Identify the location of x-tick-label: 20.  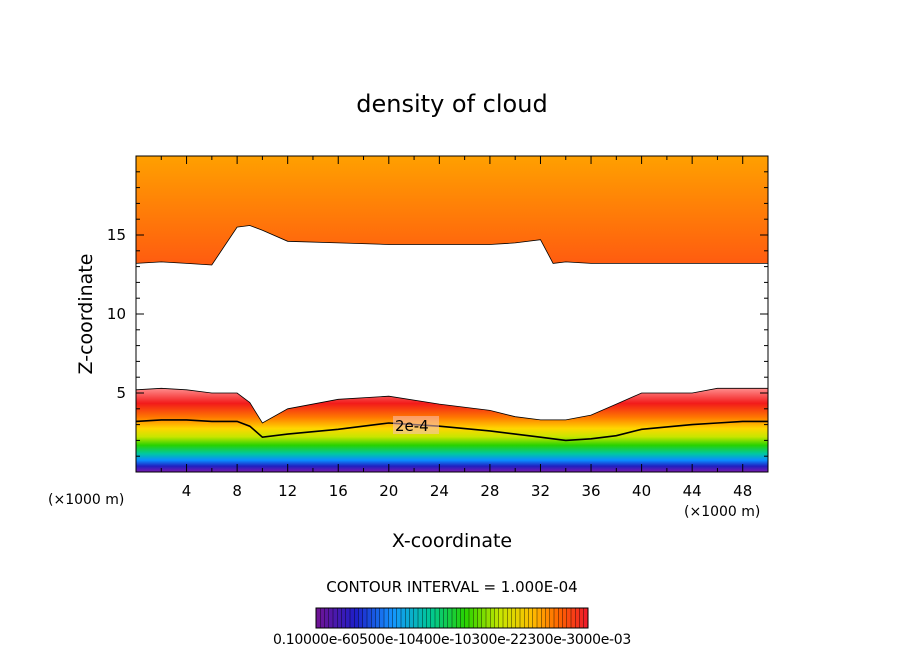
(388, 491).